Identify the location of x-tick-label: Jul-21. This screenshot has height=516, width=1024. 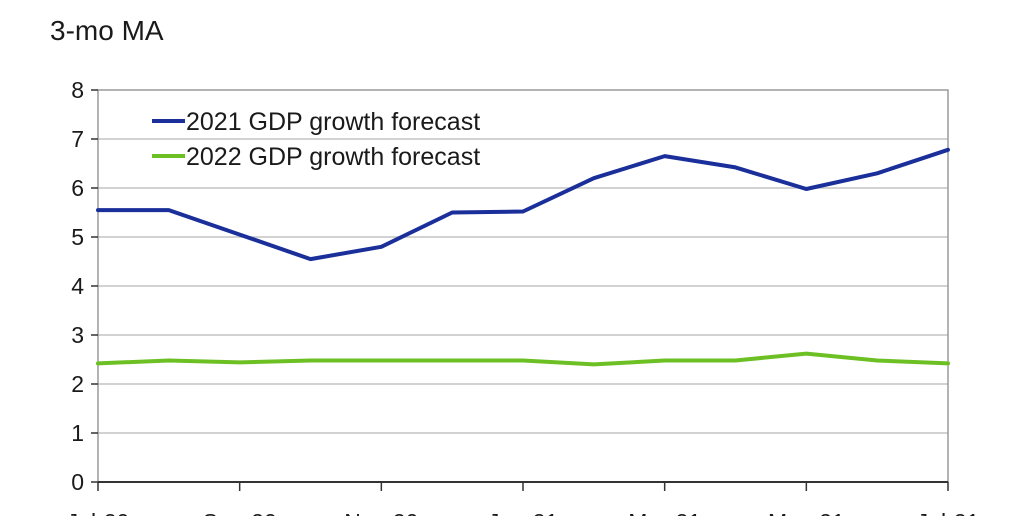
(948, 512).